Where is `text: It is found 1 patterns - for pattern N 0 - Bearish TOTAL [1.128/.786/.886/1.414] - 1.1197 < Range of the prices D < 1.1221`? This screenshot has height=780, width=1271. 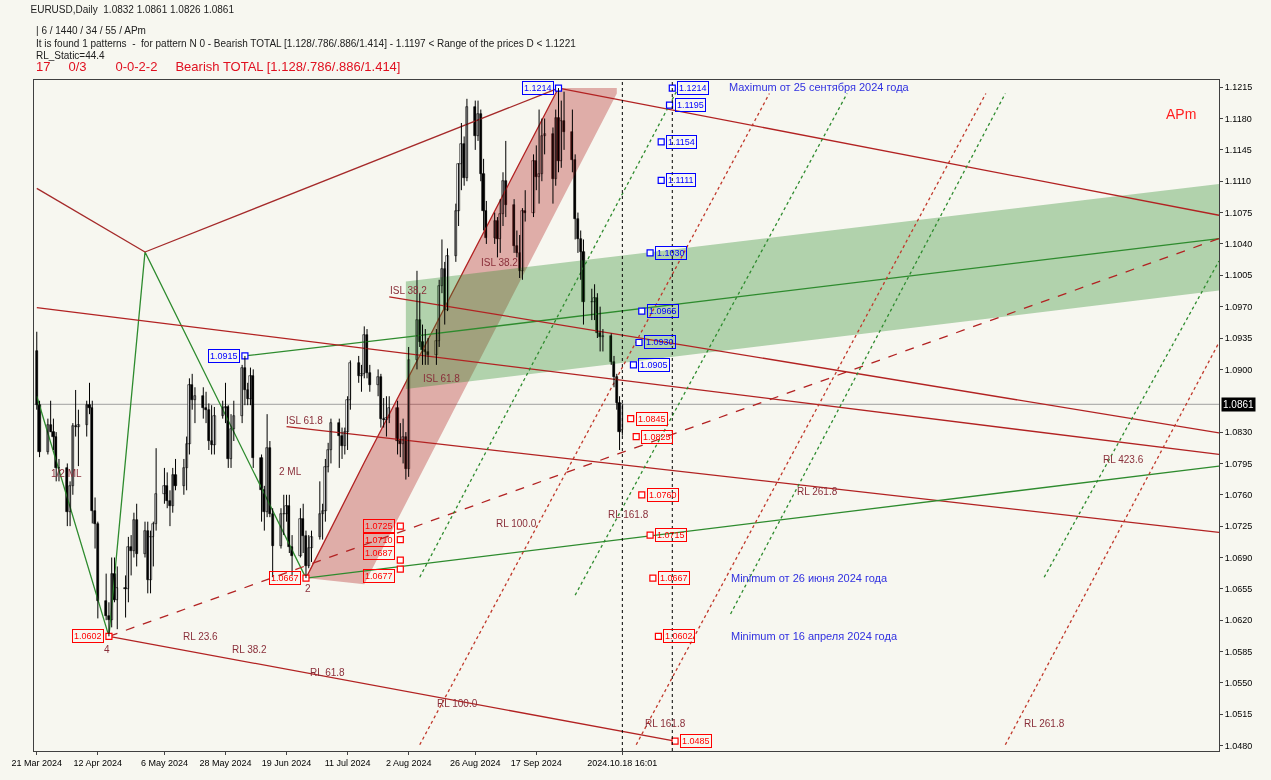 text: It is found 1 patterns - for pattern N 0 - Bearish TOTAL [1.128/.786/.886/1.414] - 1.1197 < Range of the prices D < 1.1221 is located at coordinates (306, 43).